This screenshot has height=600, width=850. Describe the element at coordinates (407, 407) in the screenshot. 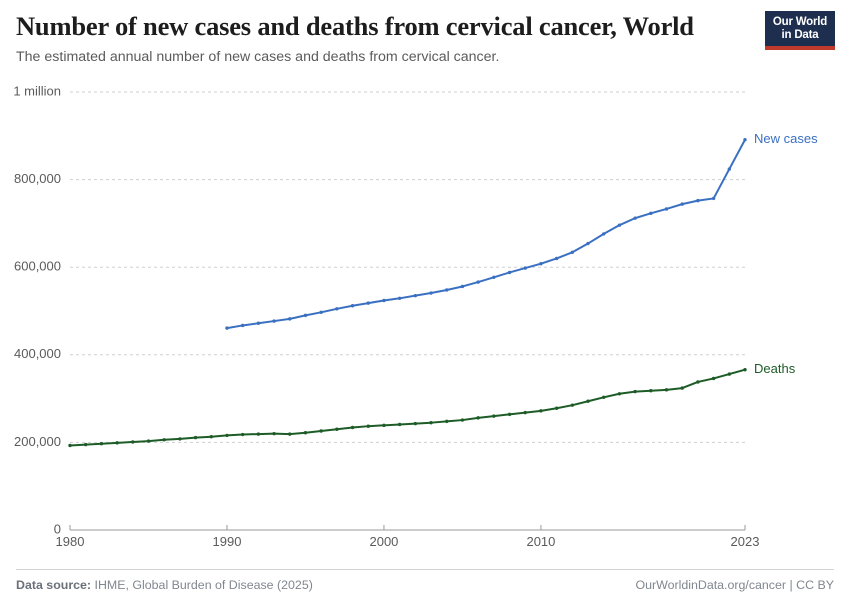

I see `series-line-deaths` at that location.